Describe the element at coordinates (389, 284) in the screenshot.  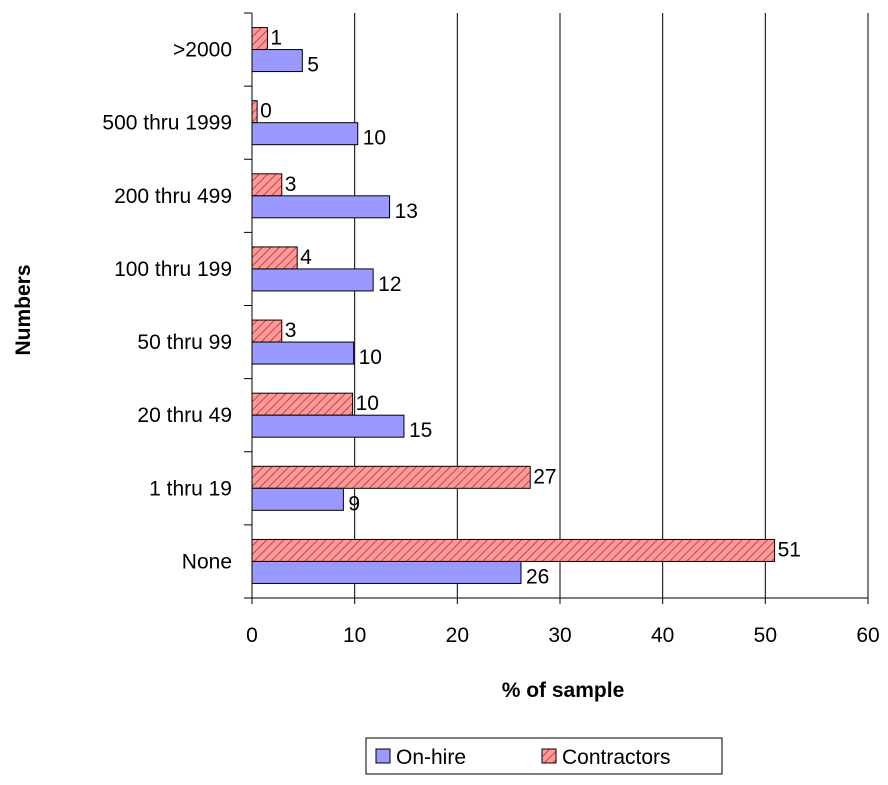
I see `data-label-on-hire: 12` at that location.